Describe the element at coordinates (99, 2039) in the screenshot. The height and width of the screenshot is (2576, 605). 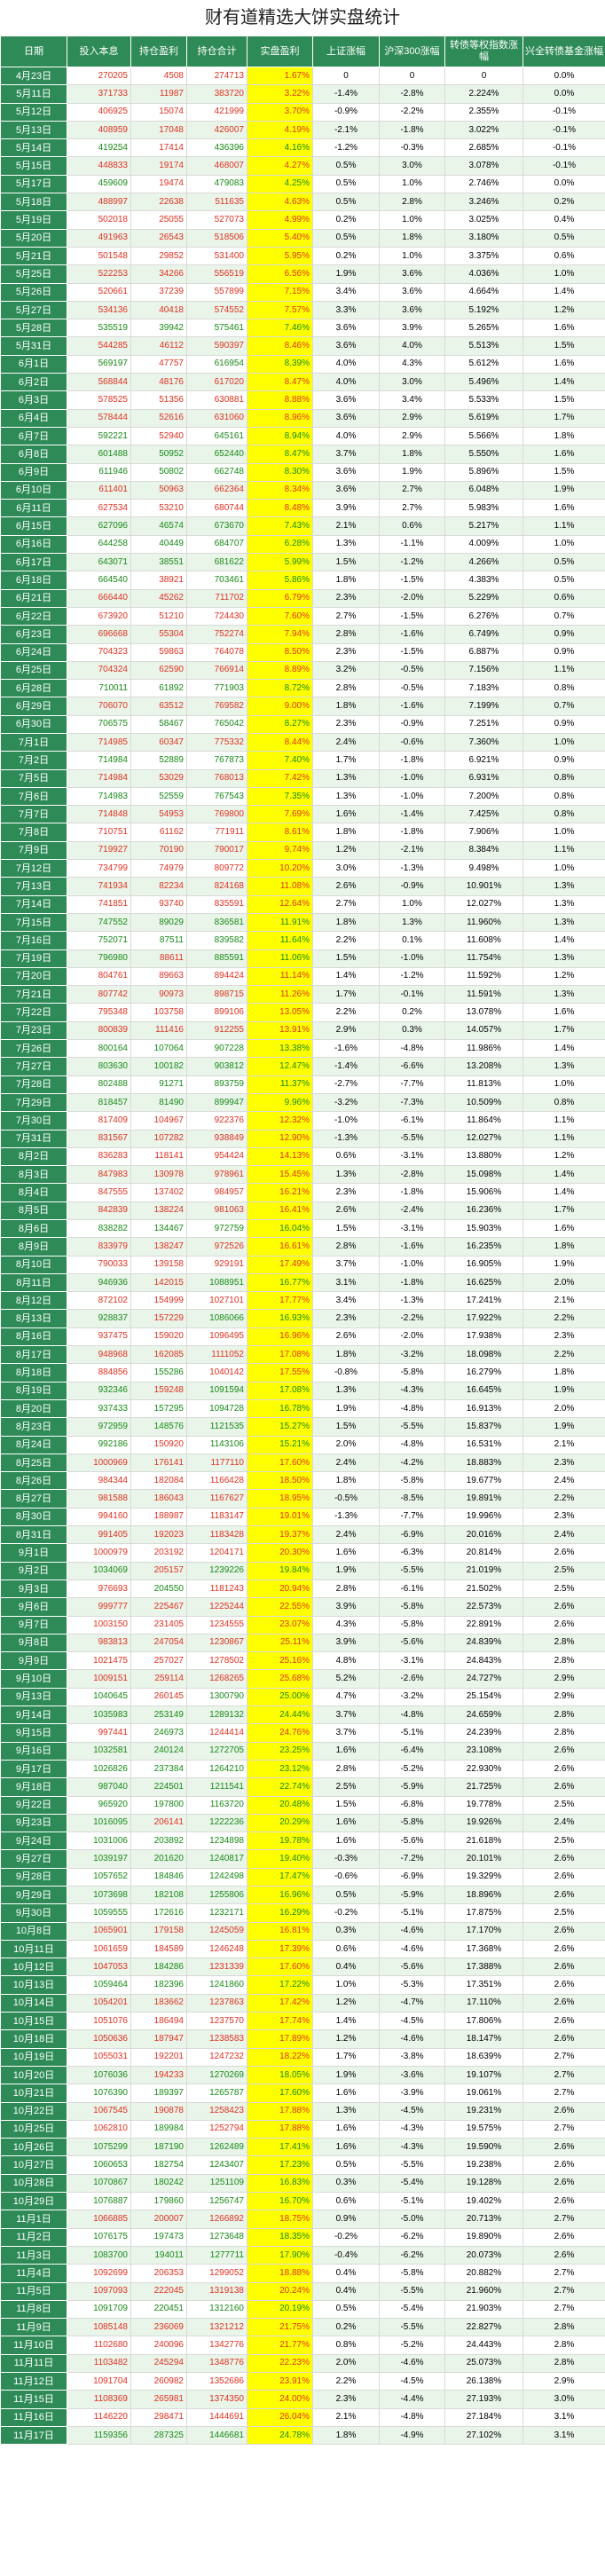
I see `cell-invested: 1050636` at that location.